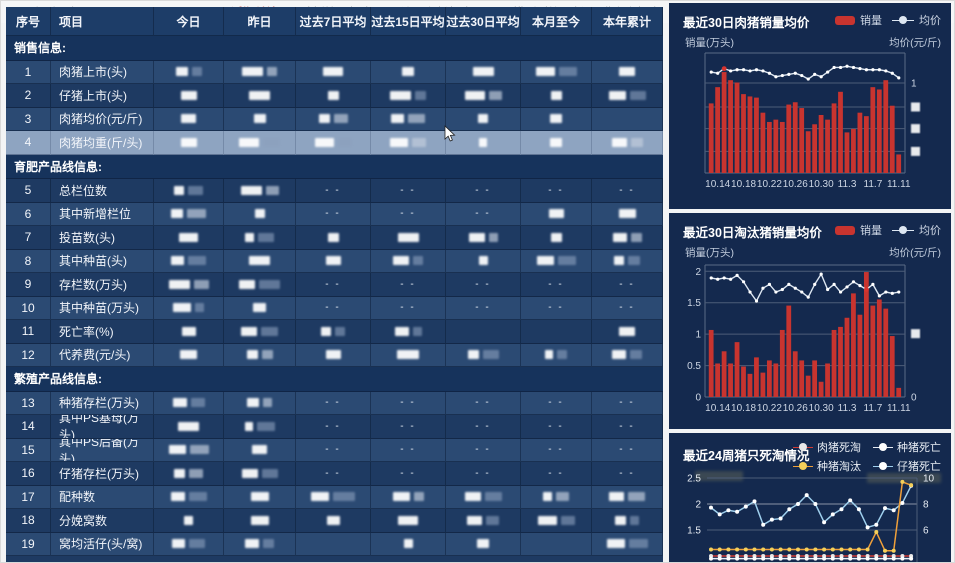 The height and width of the screenshot is (563, 955). I want to click on table-row: 19 窝均活仔(头/窝), so click(334, 544).